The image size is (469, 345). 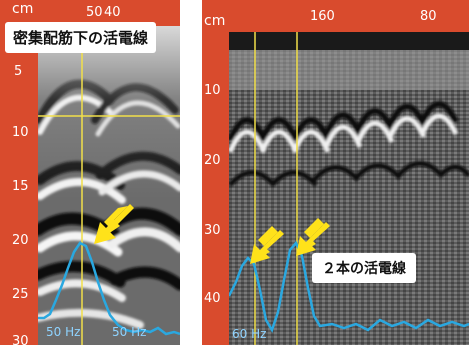 What do you see at coordinates (81, 37) in the screenshot?
I see `left-caption: 密集配筋下の活電線` at bounding box center [81, 37].